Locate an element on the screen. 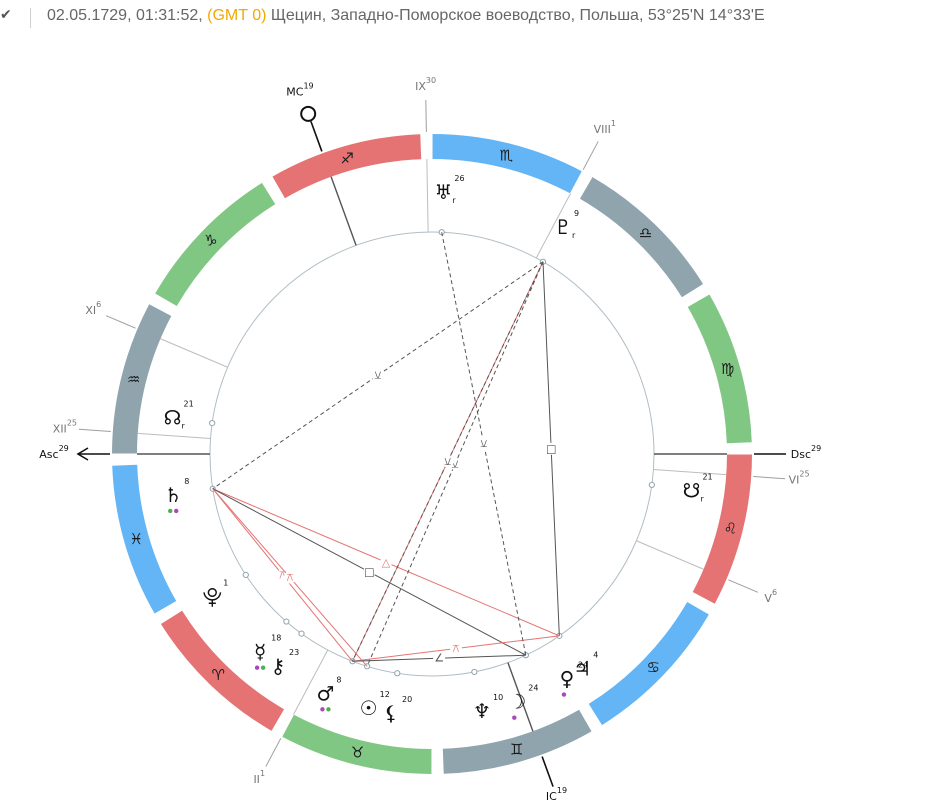  sun-degree: 12 is located at coordinates (385, 694).